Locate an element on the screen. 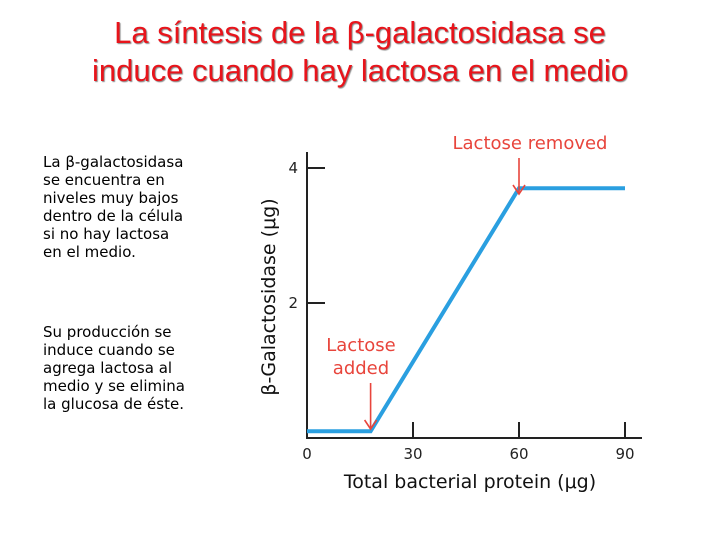 This screenshot has width=720, height=540. lactose-added-label: Lactose is located at coordinates (360, 345).